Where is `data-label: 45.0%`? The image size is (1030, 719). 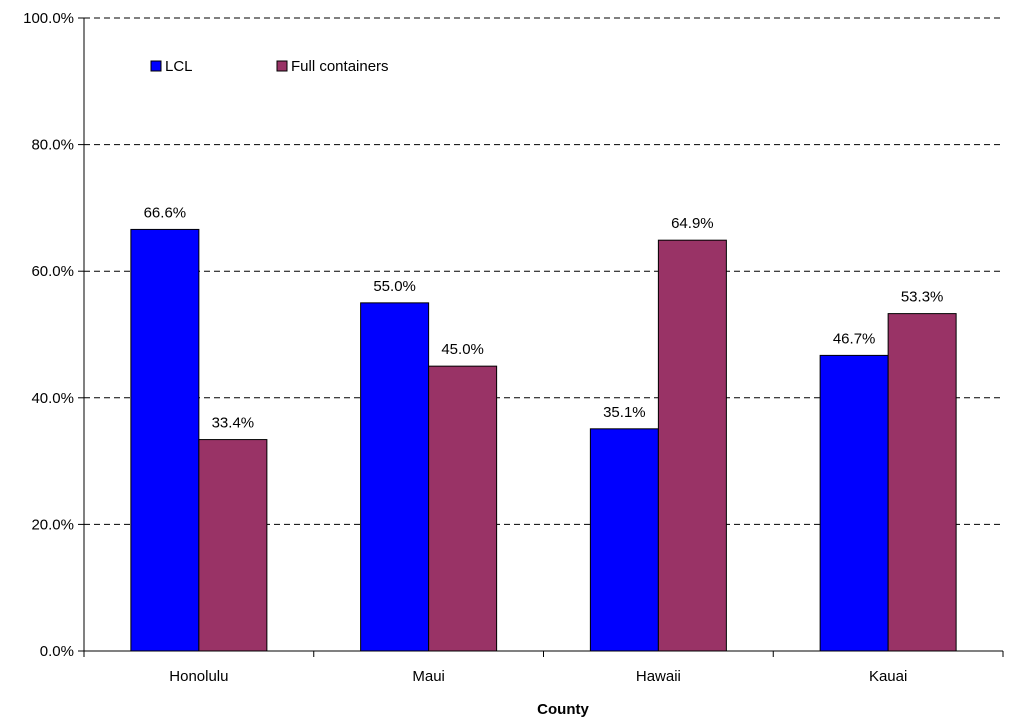 data-label: 45.0% is located at coordinates (462, 349).